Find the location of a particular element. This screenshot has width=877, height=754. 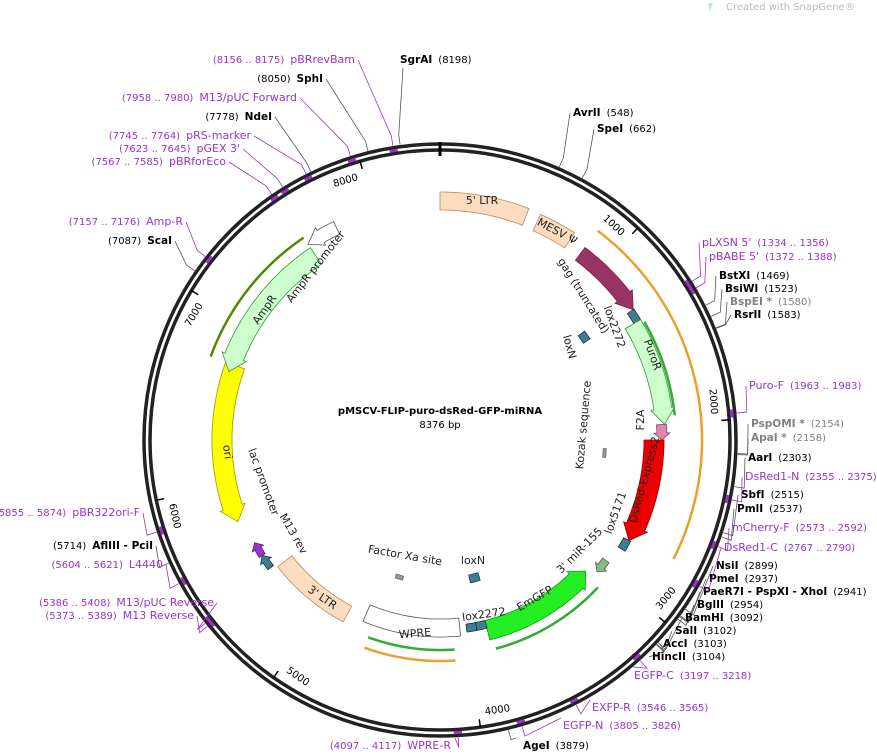

site-label: (7745 .. 7764) pRS-marker is located at coordinates (180, 135).